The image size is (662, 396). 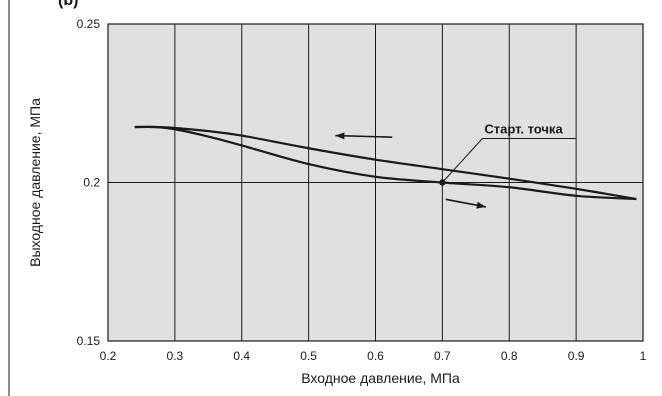 I want to click on x-tick-label: 1, so click(x=643, y=356).